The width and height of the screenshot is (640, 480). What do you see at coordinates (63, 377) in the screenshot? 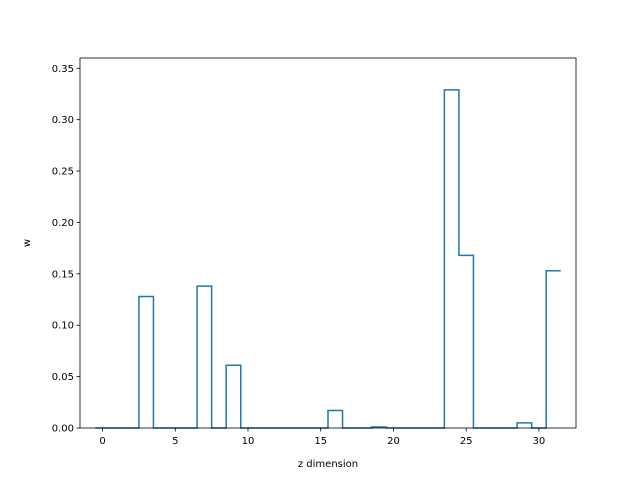
I see `y-tick-label: 0.05` at bounding box center [63, 377].